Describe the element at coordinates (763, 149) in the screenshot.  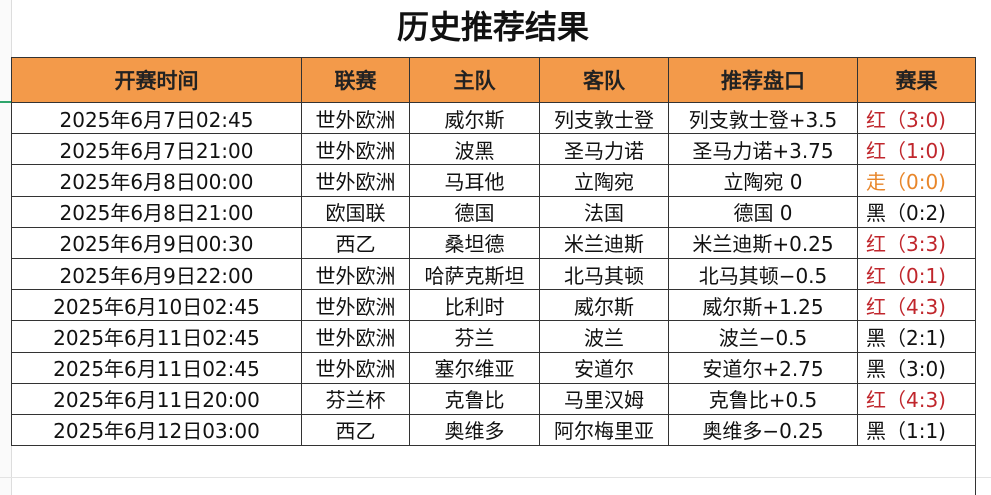
I see `cell-pick: 圣马力诺+3.75` at that location.